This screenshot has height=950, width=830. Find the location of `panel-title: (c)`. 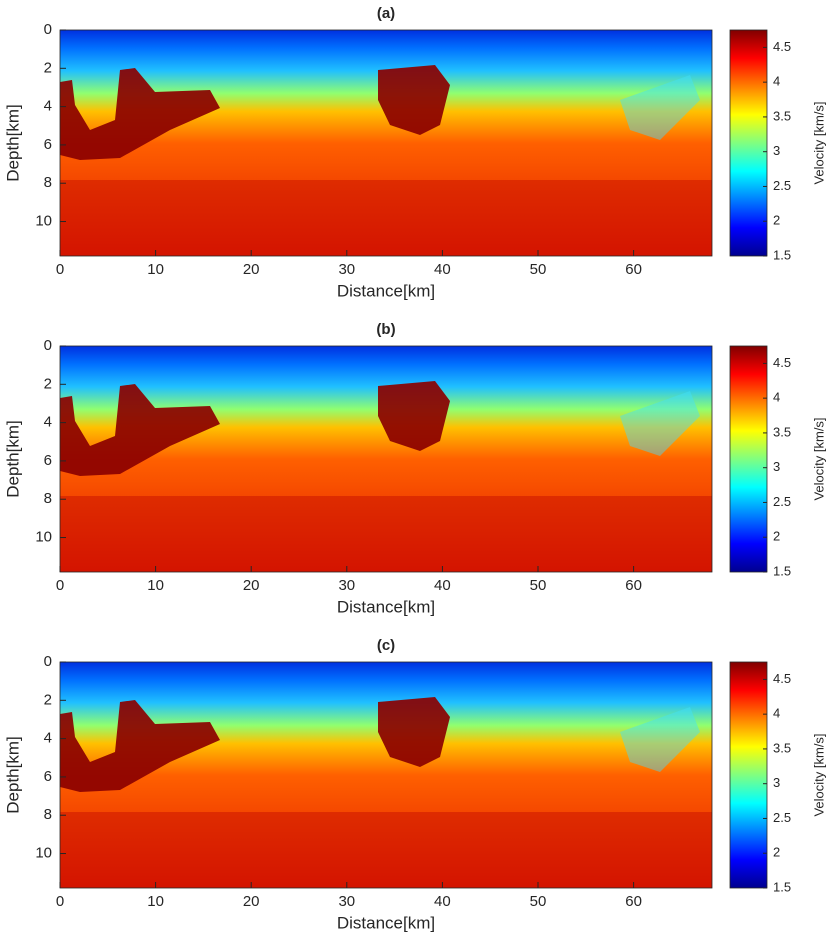

panel-title: (c) is located at coordinates (386, 645).